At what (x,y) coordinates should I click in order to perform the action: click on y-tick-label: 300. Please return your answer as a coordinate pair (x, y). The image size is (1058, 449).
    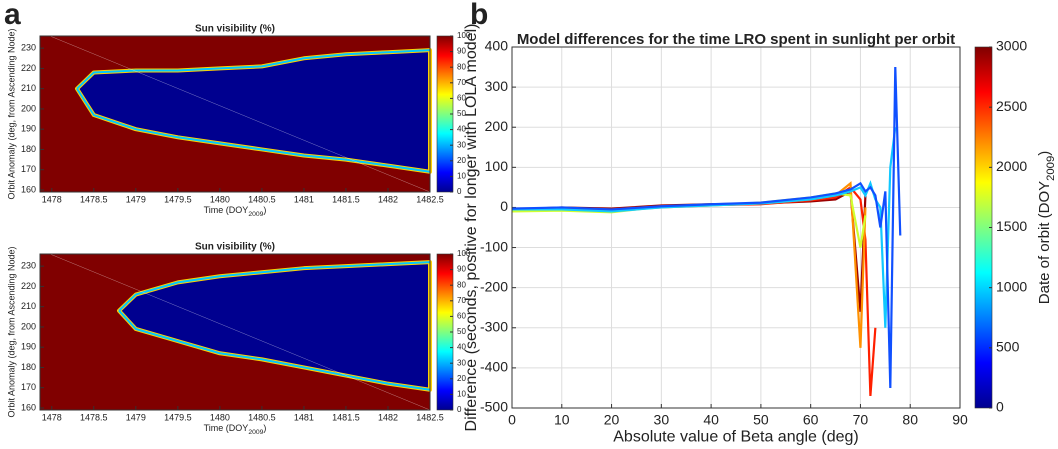
    Looking at the image, I should click on (497, 86).